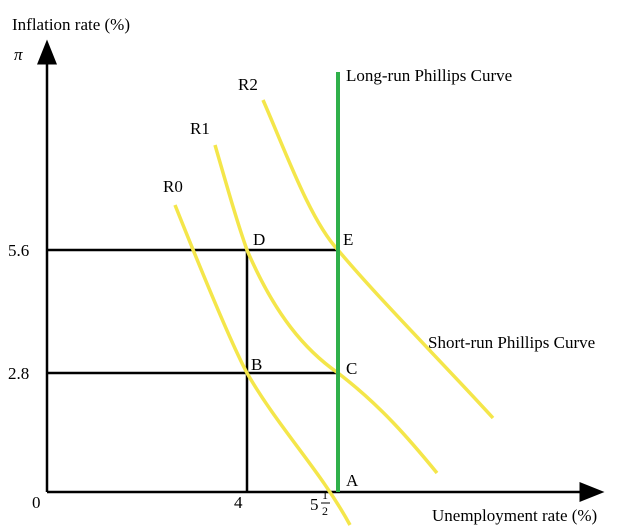 The height and width of the screenshot is (529, 639). What do you see at coordinates (314, 504) in the screenshot?
I see `x-tick-whole: 5` at bounding box center [314, 504].